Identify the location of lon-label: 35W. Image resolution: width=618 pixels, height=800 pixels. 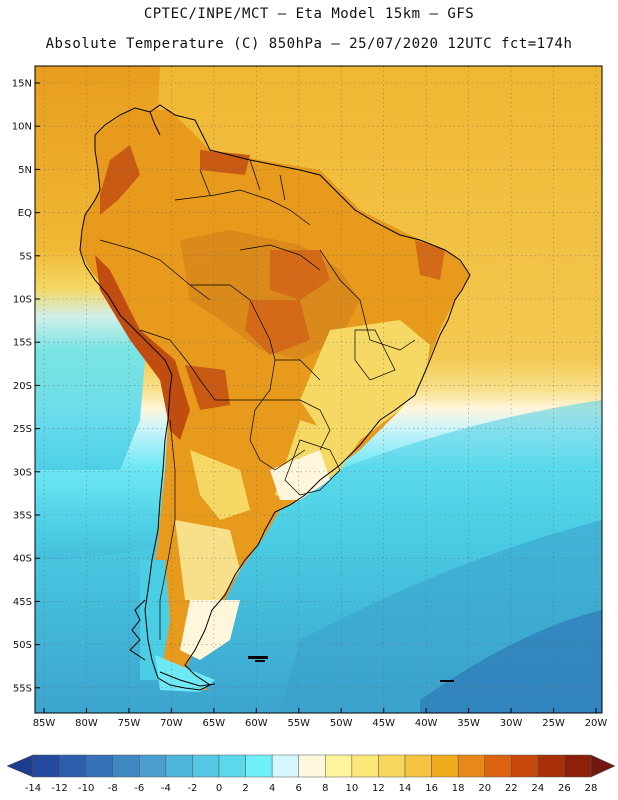
(468, 723).